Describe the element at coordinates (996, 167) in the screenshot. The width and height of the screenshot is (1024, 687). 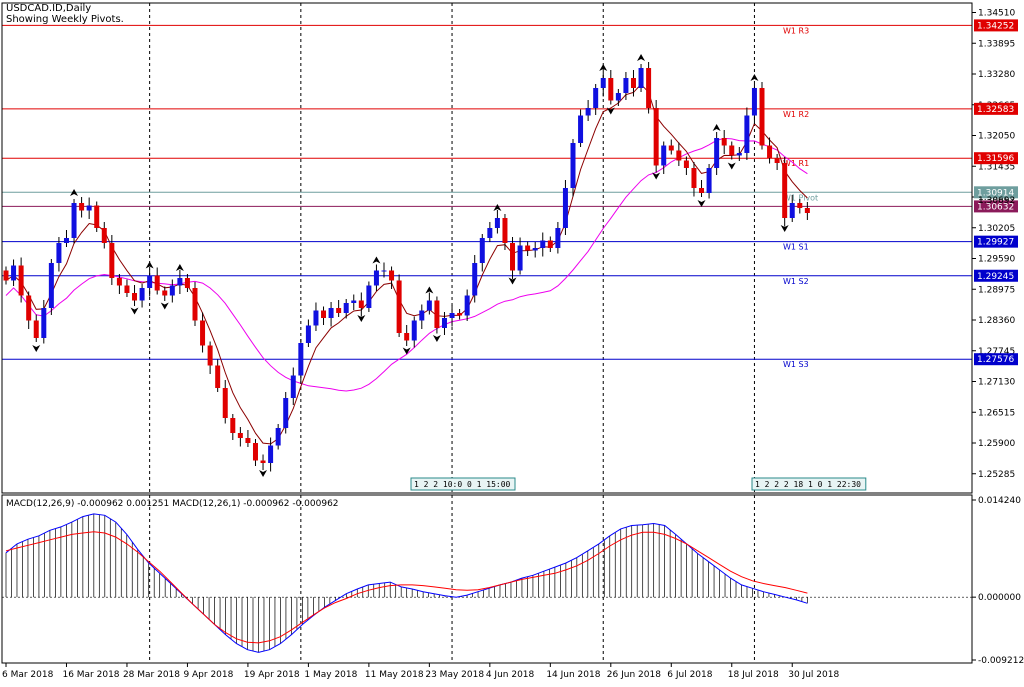
I see `price-tick-label: 1.31435` at that location.